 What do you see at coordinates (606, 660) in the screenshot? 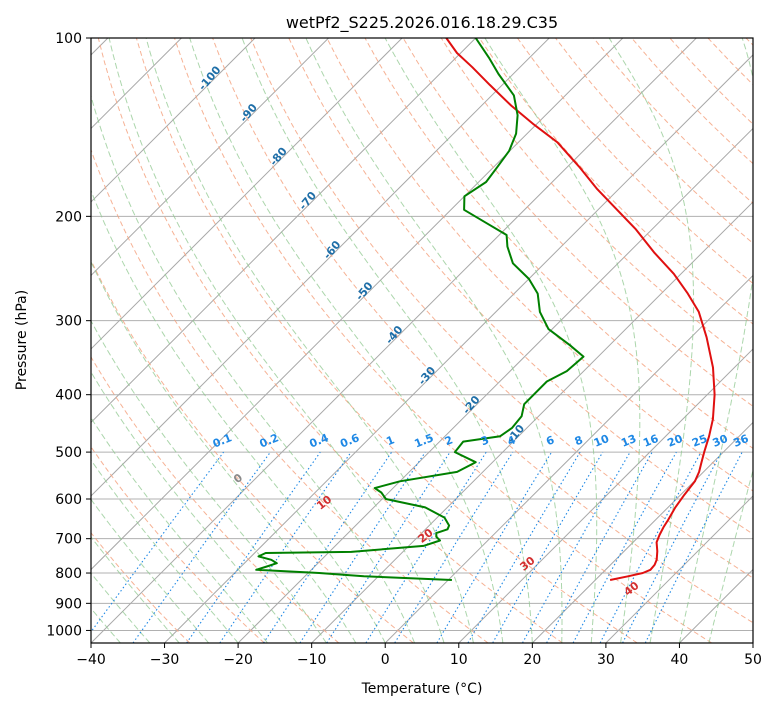
I see `x-tick-label: 30` at bounding box center [606, 660].